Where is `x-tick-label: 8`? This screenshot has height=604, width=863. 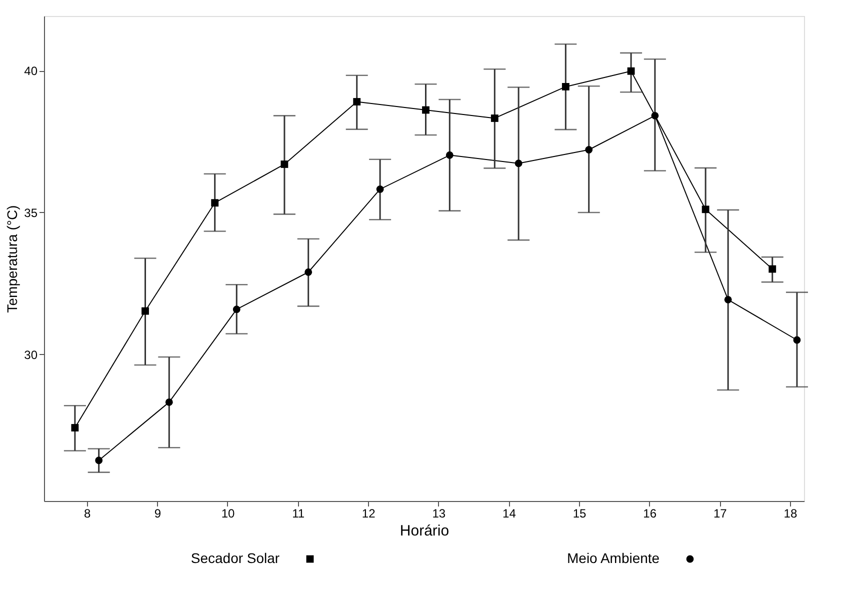
x-tick-label: 8 is located at coordinates (88, 513).